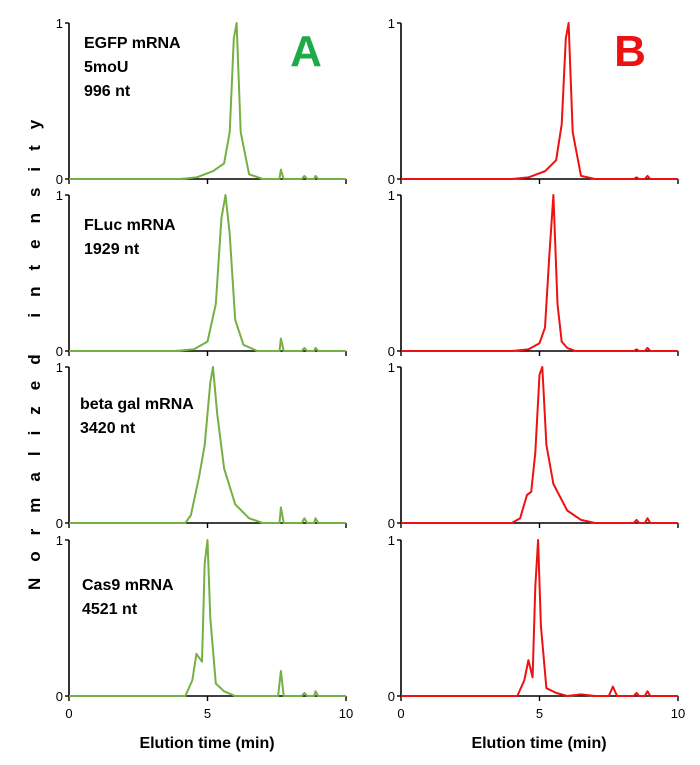  What do you see at coordinates (391, 540) in the screenshot?
I see `panel-b-row4-ytick-label-1: 1` at bounding box center [391, 540].